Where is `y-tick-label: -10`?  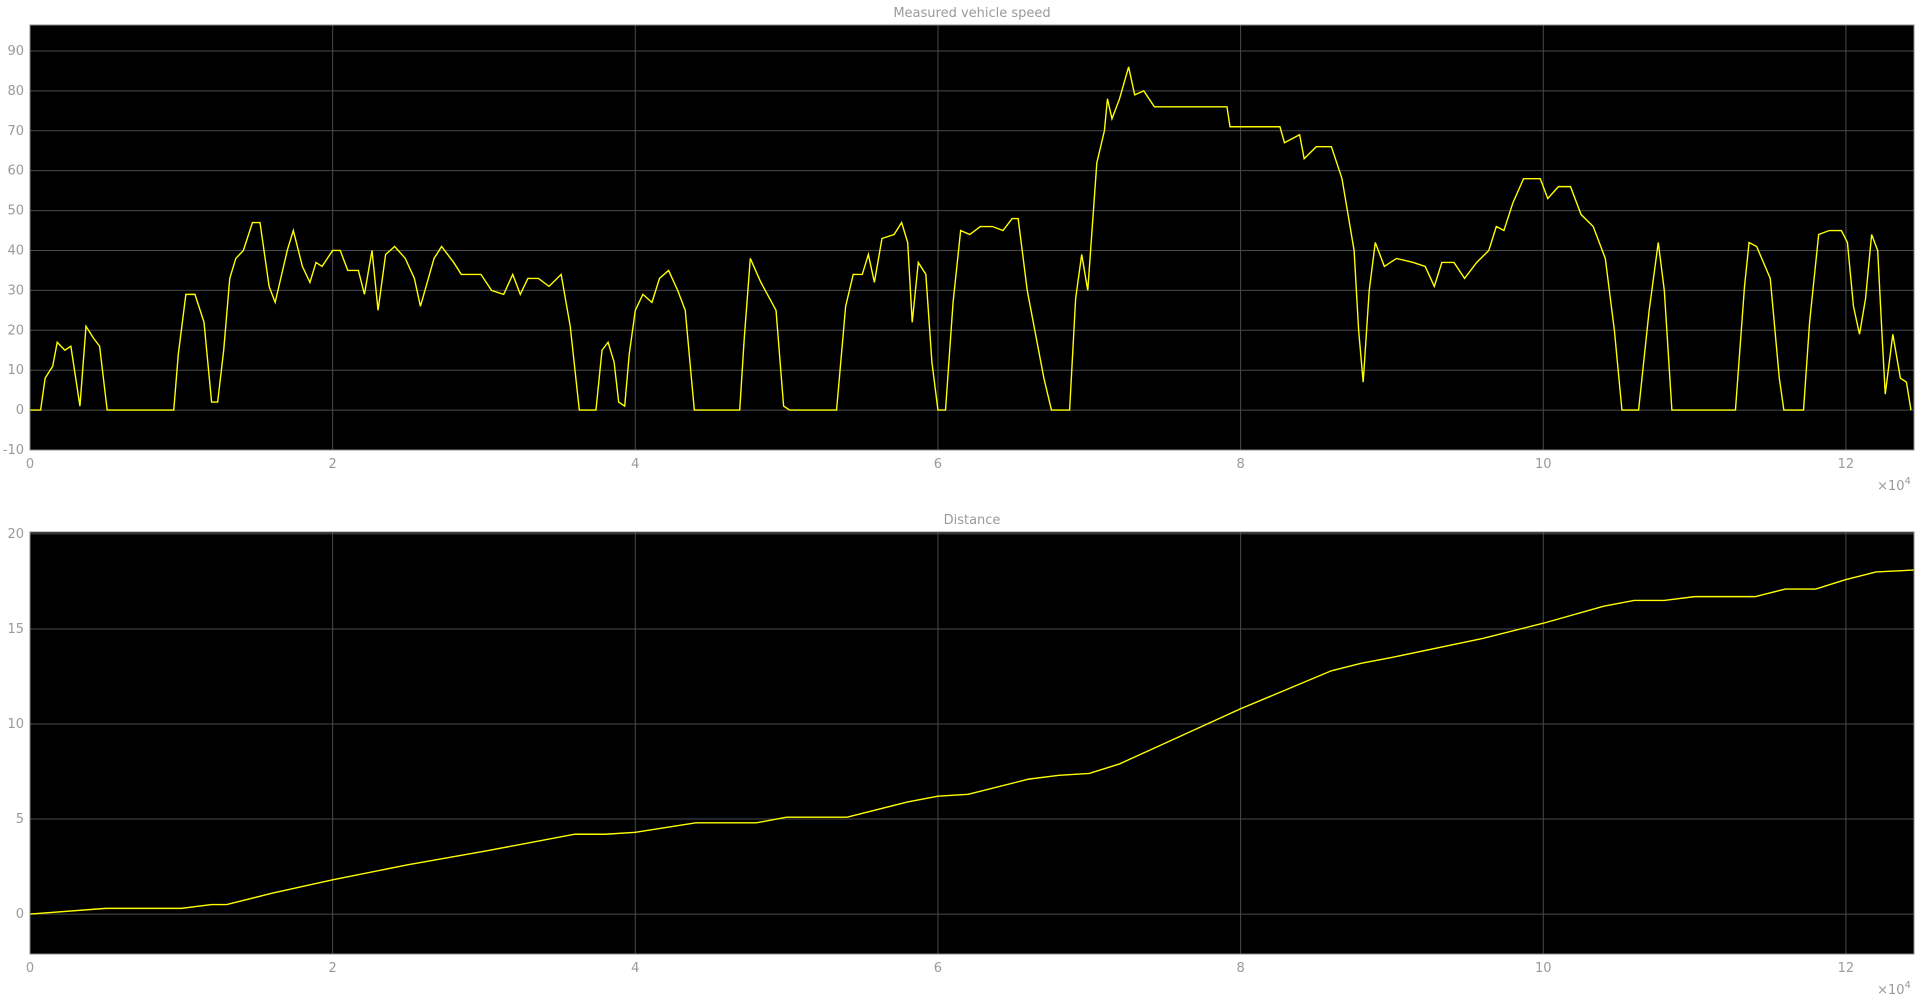 y-tick-label: -10 is located at coordinates (13, 450).